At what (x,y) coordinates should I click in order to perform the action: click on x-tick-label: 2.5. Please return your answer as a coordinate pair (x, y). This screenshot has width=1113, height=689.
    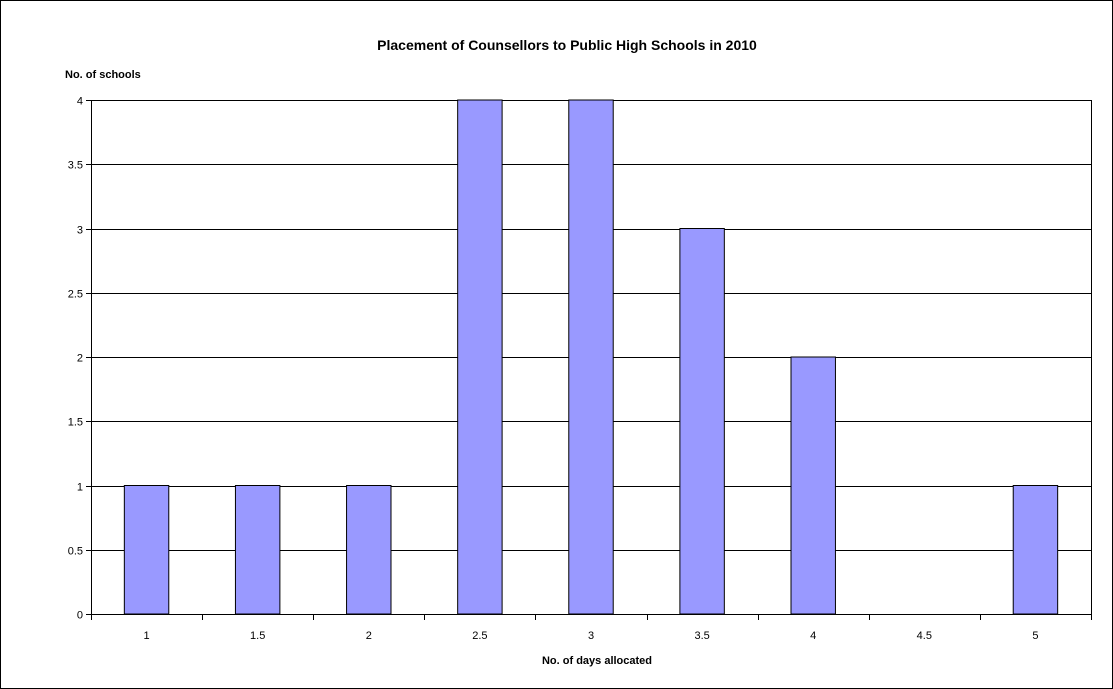
    Looking at the image, I should click on (479, 636).